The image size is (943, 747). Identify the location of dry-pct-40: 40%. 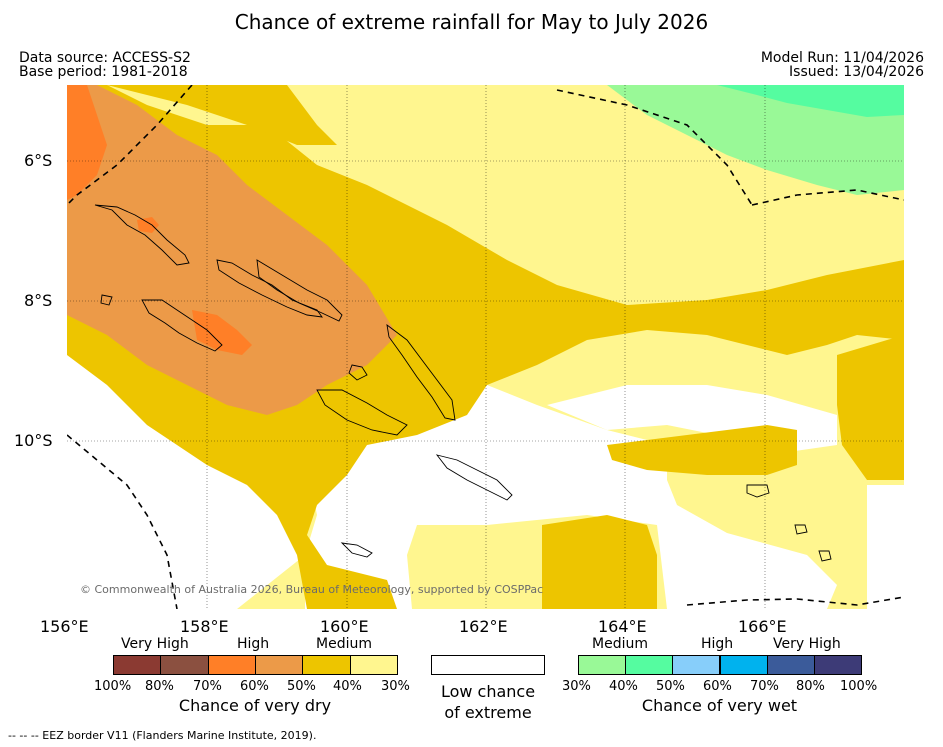
(347, 686).